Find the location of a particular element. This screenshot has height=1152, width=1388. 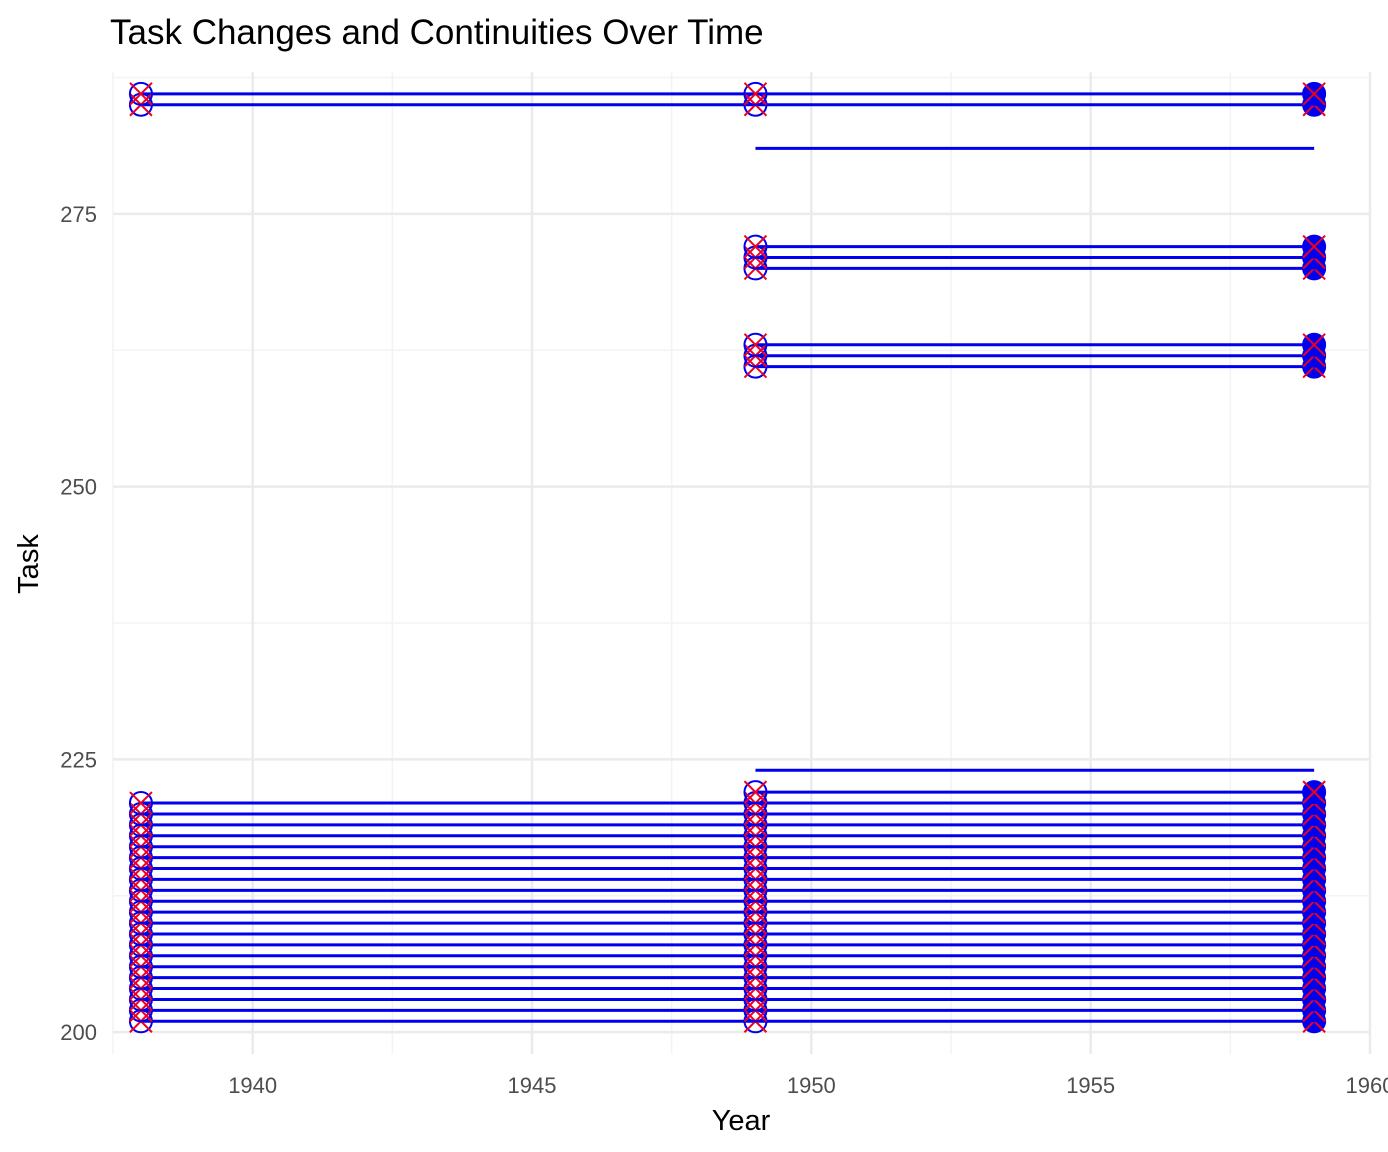

x-tick-label: 1950 is located at coordinates (811, 1085).